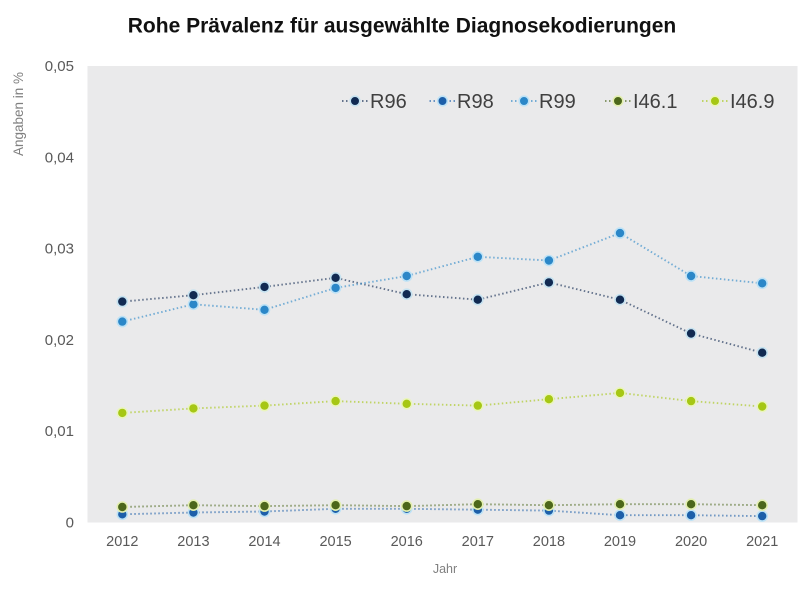 The image size is (800, 593). I want to click on svg-text: 2013, so click(193, 542).